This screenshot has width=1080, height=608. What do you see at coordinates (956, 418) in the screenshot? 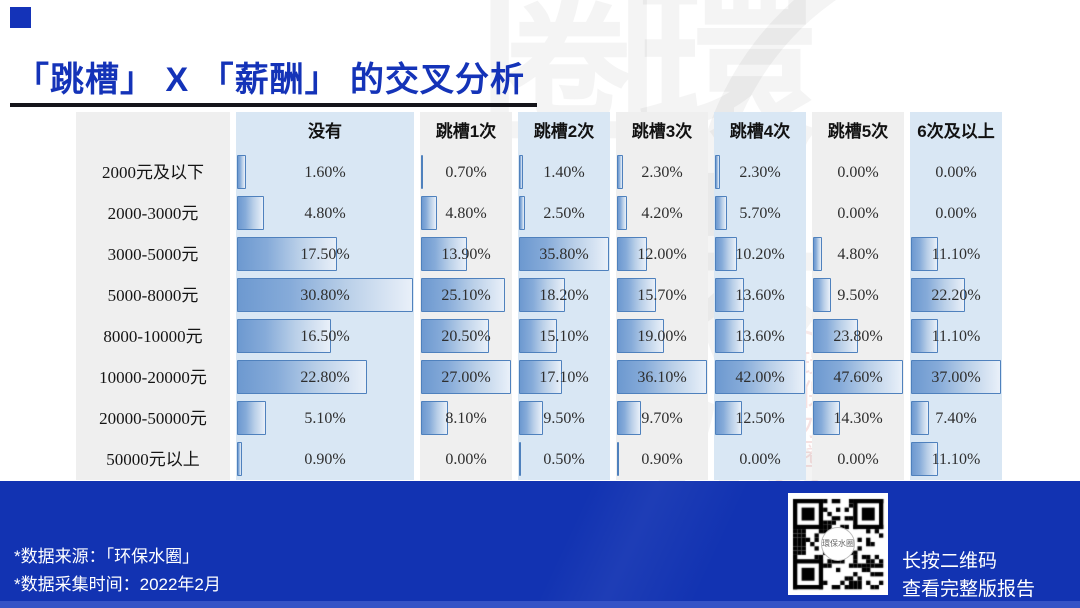
I see `cell-value: 7.40%` at bounding box center [956, 418].